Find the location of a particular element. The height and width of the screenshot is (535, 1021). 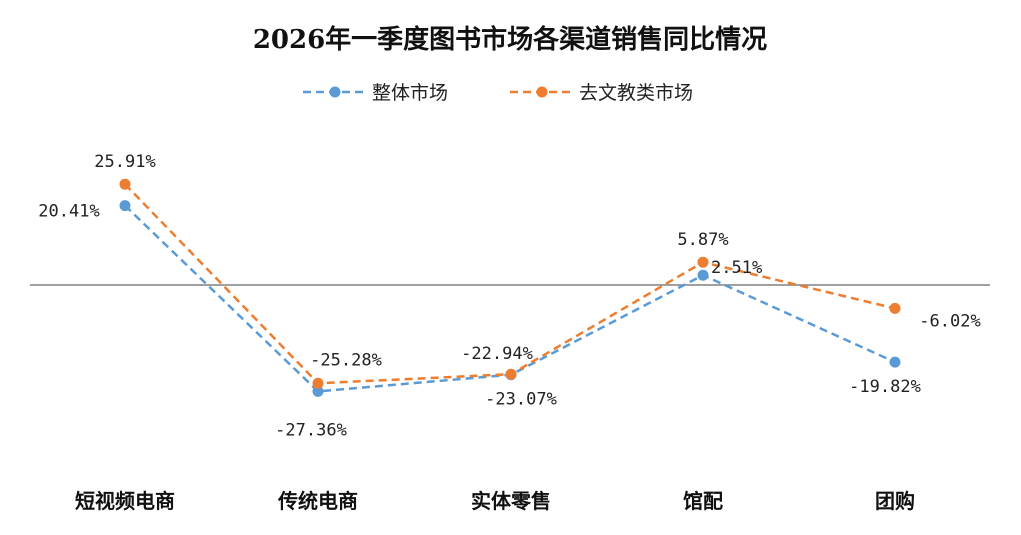

data-label-non-textbook-4: -6.02% is located at coordinates (949, 321).